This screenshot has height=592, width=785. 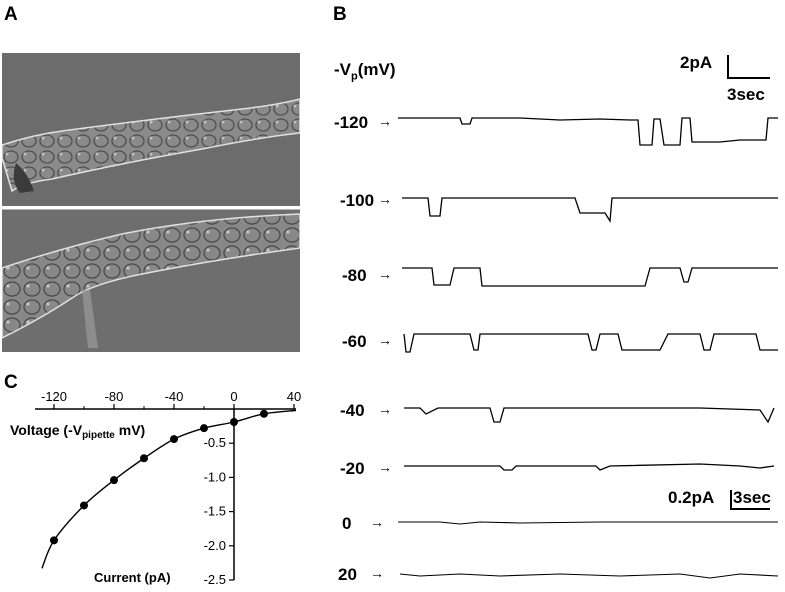 I want to click on y-tick-label: -1.0, so click(x=215, y=476).